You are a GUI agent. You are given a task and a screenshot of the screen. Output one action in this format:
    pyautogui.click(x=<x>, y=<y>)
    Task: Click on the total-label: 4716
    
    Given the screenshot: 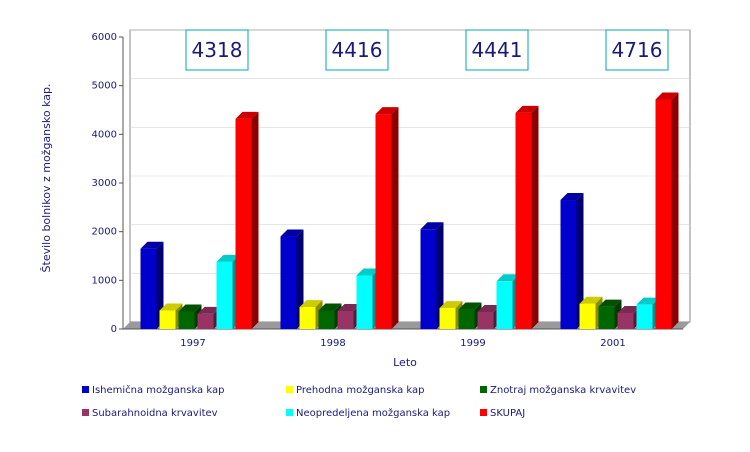 What is the action you would take?
    pyautogui.click(x=637, y=50)
    